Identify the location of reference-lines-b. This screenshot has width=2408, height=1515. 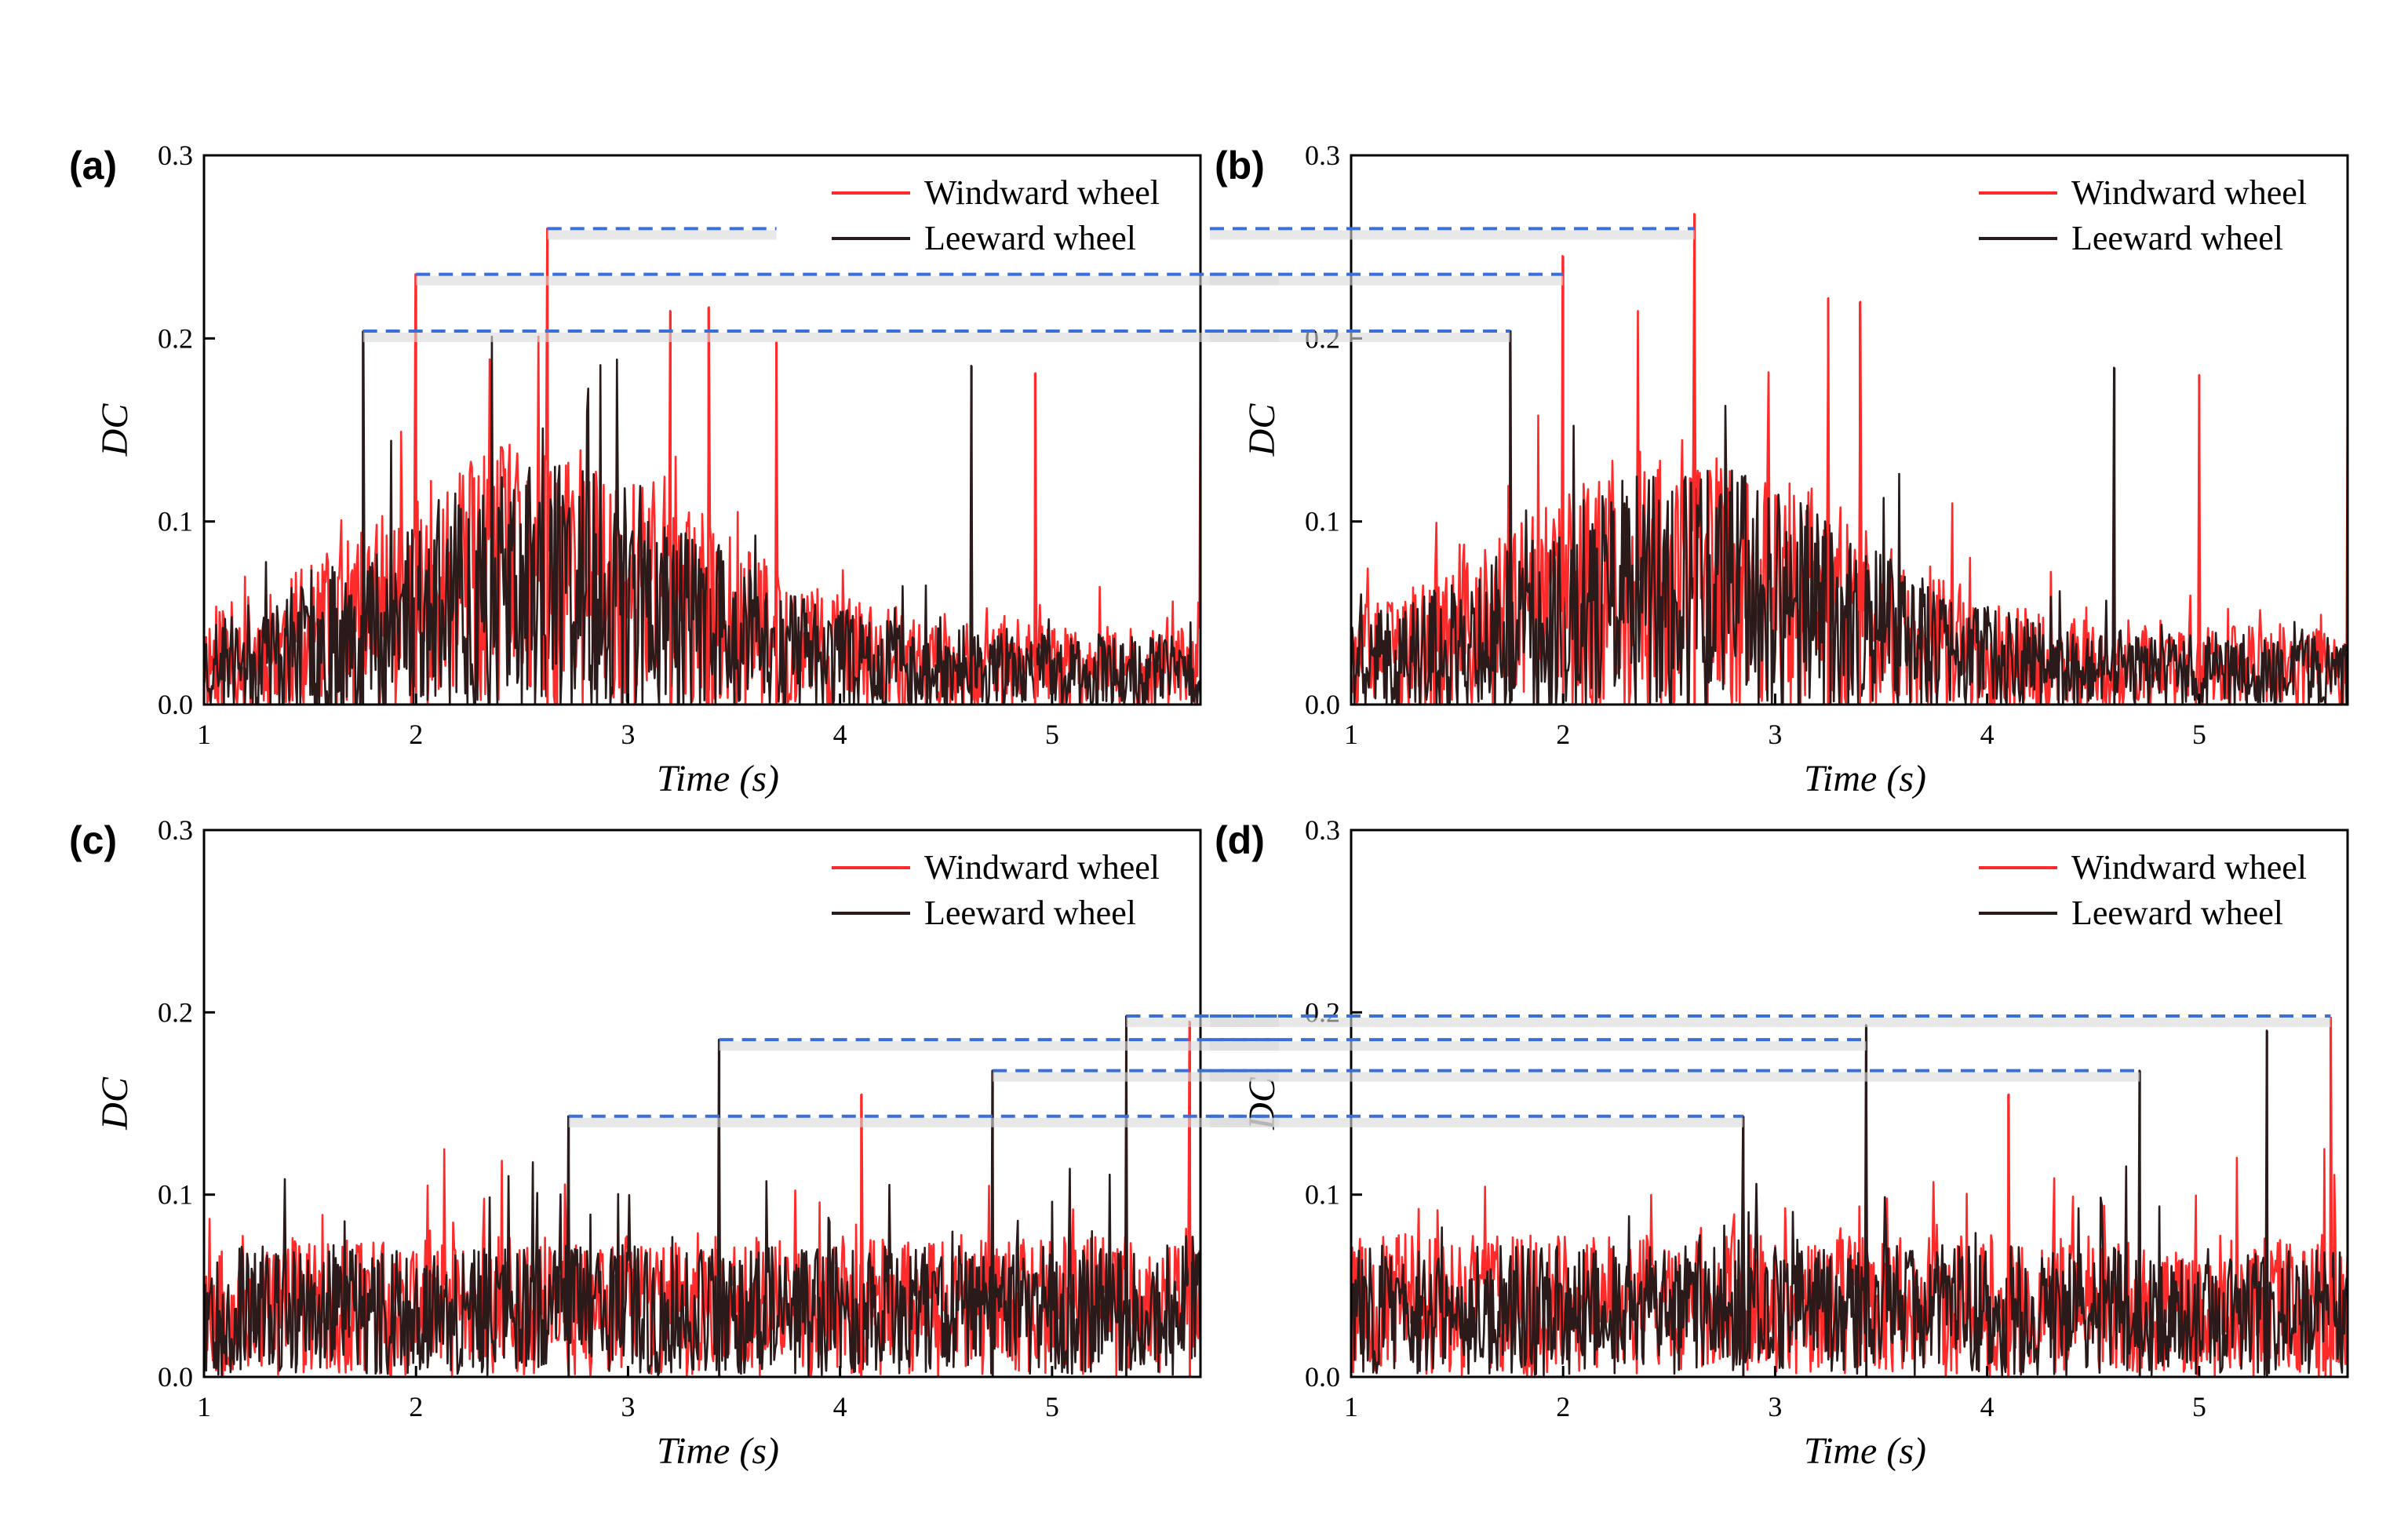
(1452, 284).